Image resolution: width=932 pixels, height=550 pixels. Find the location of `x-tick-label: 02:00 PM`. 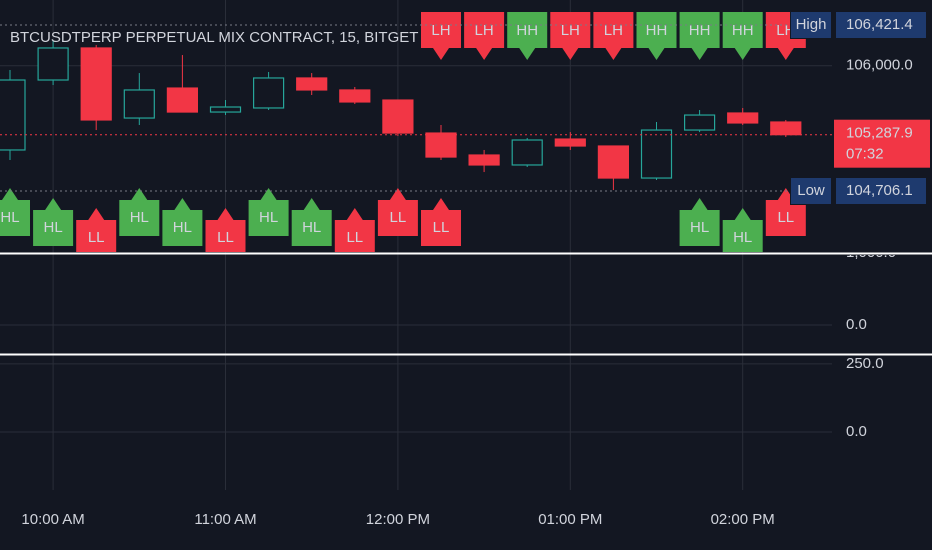

x-tick-label: 02:00 PM is located at coordinates (743, 519).